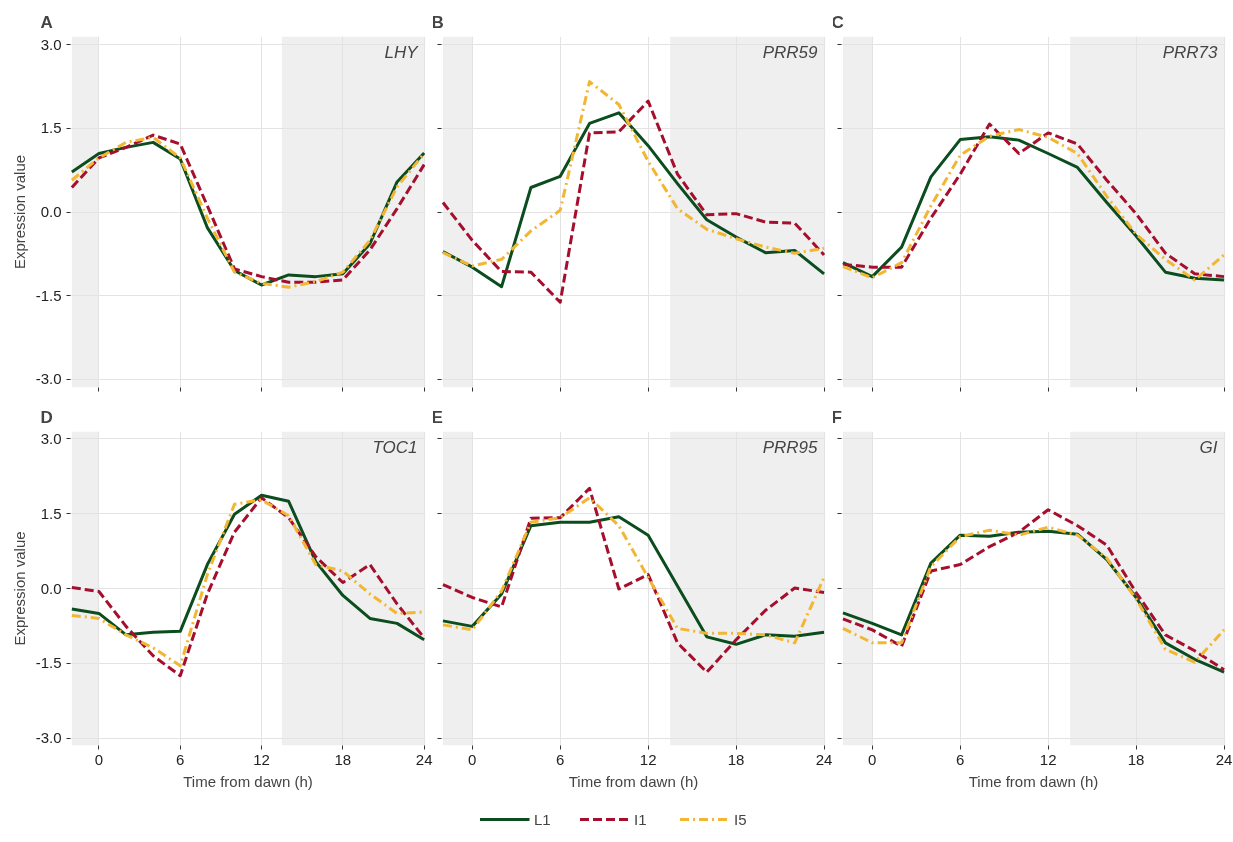  Describe the element at coordinates (437, 22) in the screenshot. I see `chart-title: B` at that location.